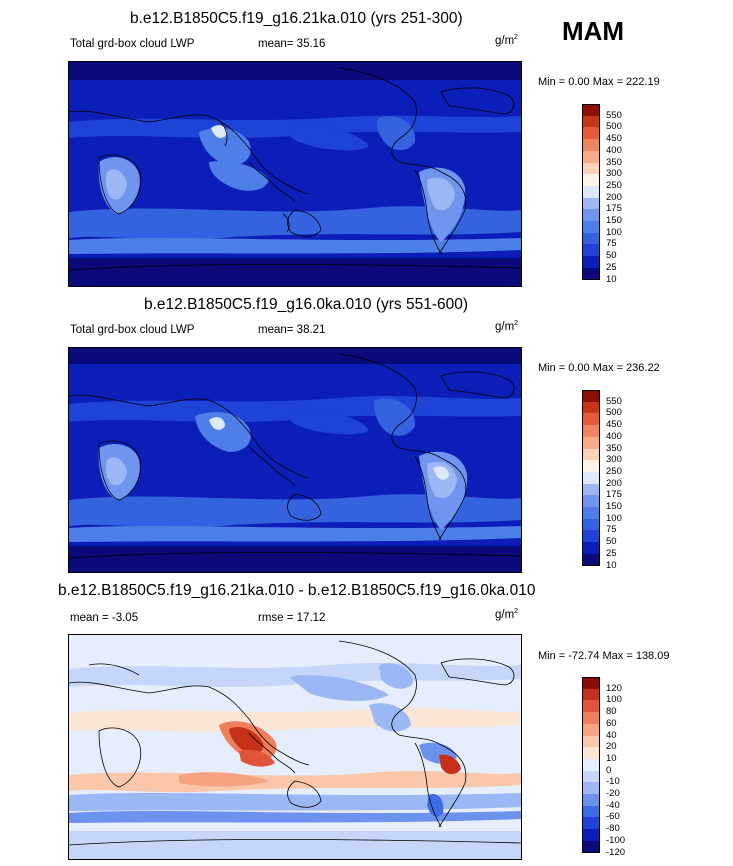  Describe the element at coordinates (616, 852) in the screenshot. I see `colorbar-label: -120` at that location.